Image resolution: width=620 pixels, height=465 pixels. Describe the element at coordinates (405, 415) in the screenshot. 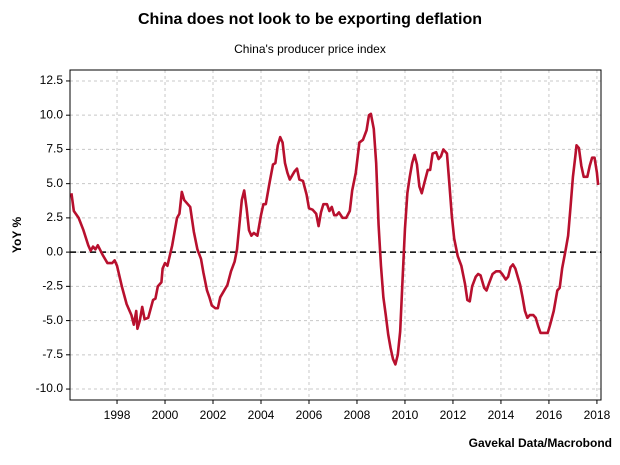

I see `x-tick-label: 2010` at that location.